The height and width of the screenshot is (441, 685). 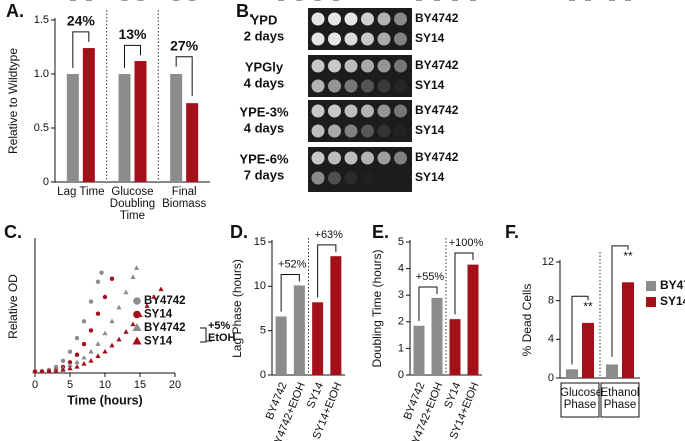 I want to click on y-axis-label: Relative to Wildtype, so click(x=13, y=101).